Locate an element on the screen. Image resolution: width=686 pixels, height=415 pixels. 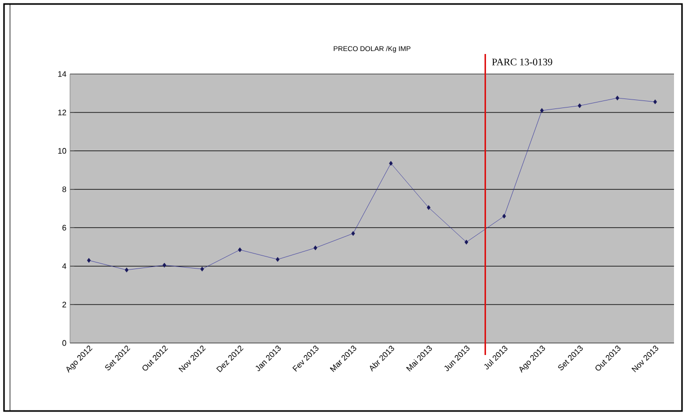
ref-line-label: PARC 13-0139 is located at coordinates (522, 62).